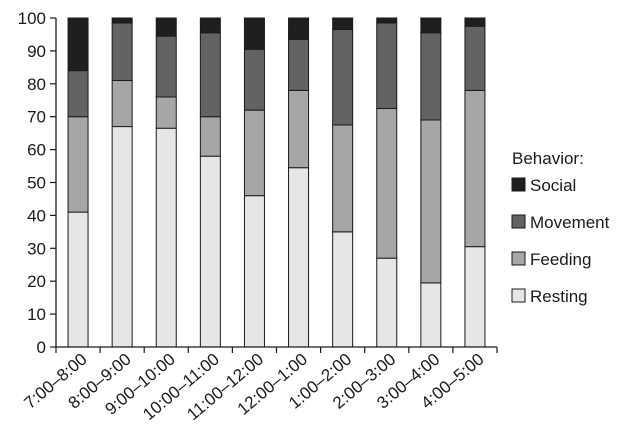 This screenshot has width=630, height=439. Describe the element at coordinates (36, 117) in the screenshot. I see `y-tick-label-70: 70` at that location.